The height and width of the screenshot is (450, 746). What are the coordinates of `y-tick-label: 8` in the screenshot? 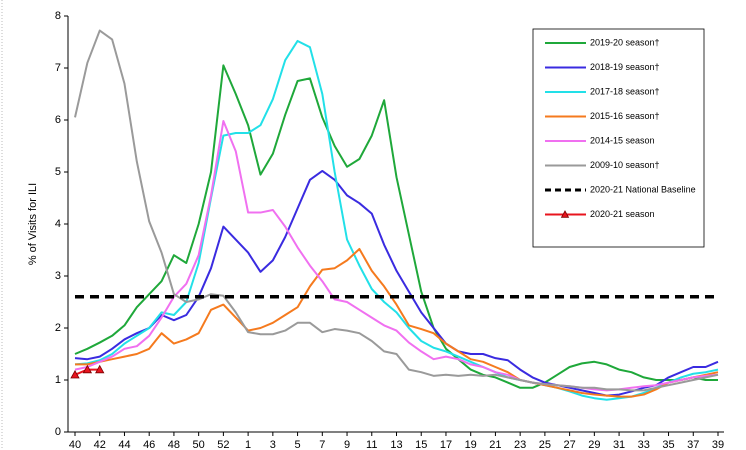 It's located at (58, 16).